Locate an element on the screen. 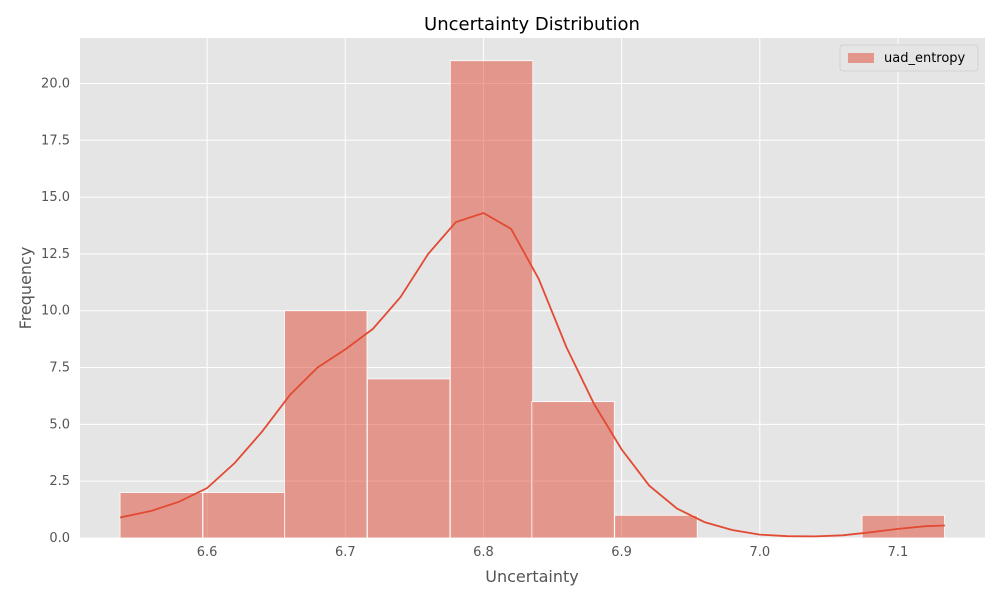  legend: uad_entropy is located at coordinates (909, 58).